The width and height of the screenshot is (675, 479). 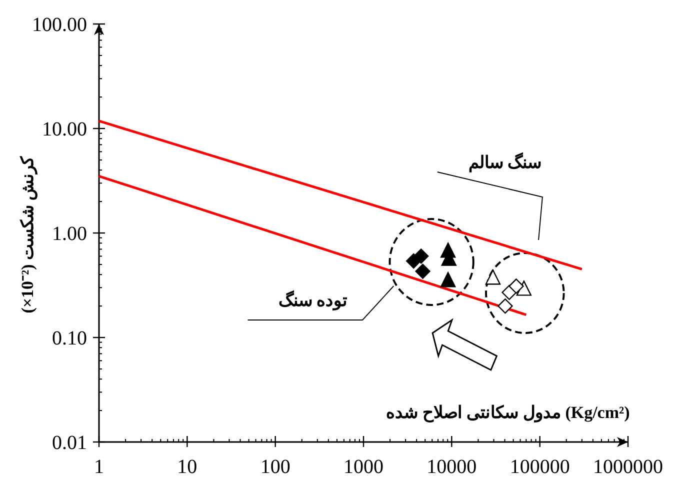 What do you see at coordinates (99, 467) in the screenshot?
I see `x-tick-label: 1` at bounding box center [99, 467].